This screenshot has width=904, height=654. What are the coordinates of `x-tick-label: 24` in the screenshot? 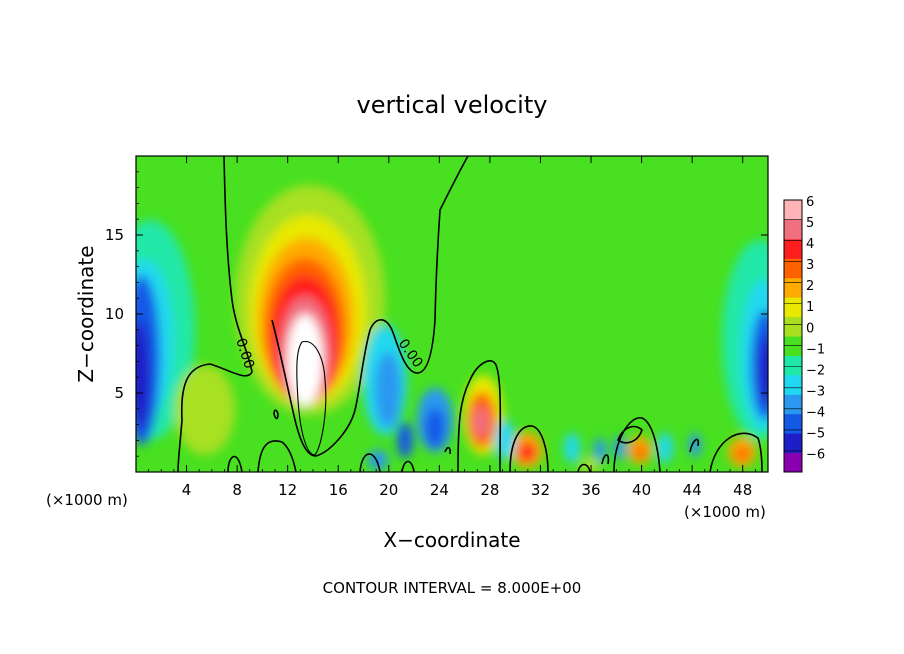 It's located at (439, 490).